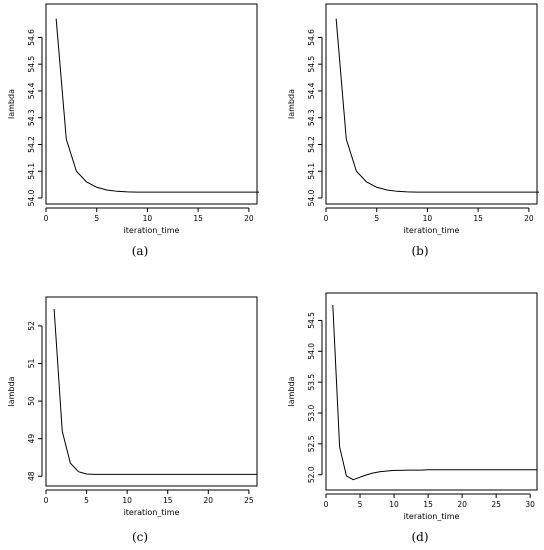 This screenshot has height=550, width=544. What do you see at coordinates (311, 412) in the screenshot?
I see `y-tick-label: 53.0` at bounding box center [311, 412].